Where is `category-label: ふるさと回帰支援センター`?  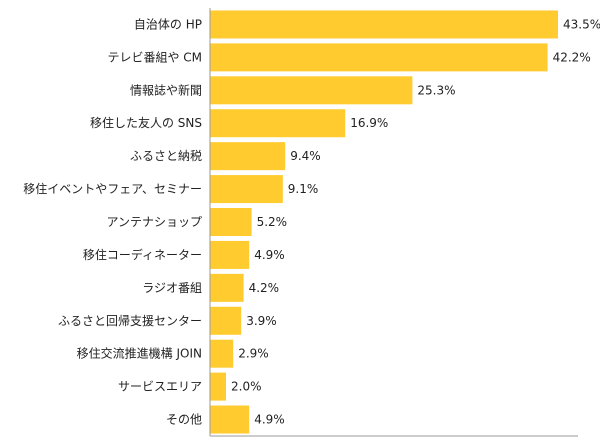
category-label: ふるさと回帰支援センター is located at coordinates (130, 321).